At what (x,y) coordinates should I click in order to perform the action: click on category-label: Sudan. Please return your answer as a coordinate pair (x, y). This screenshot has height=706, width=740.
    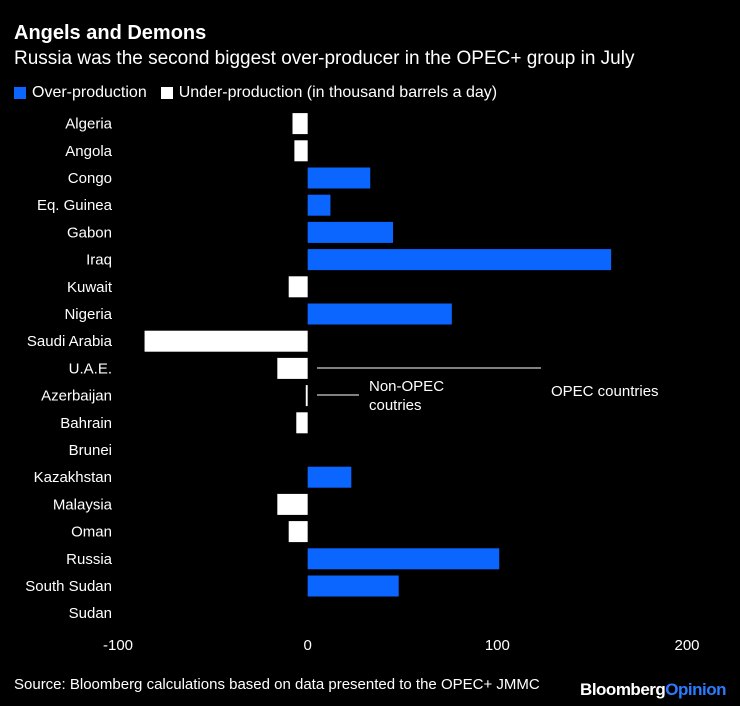
    Looking at the image, I should click on (90, 613).